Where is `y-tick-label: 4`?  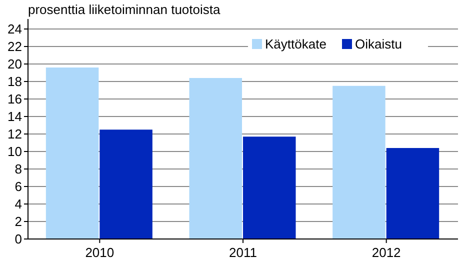
y-tick-label: 4 is located at coordinates (18, 204).